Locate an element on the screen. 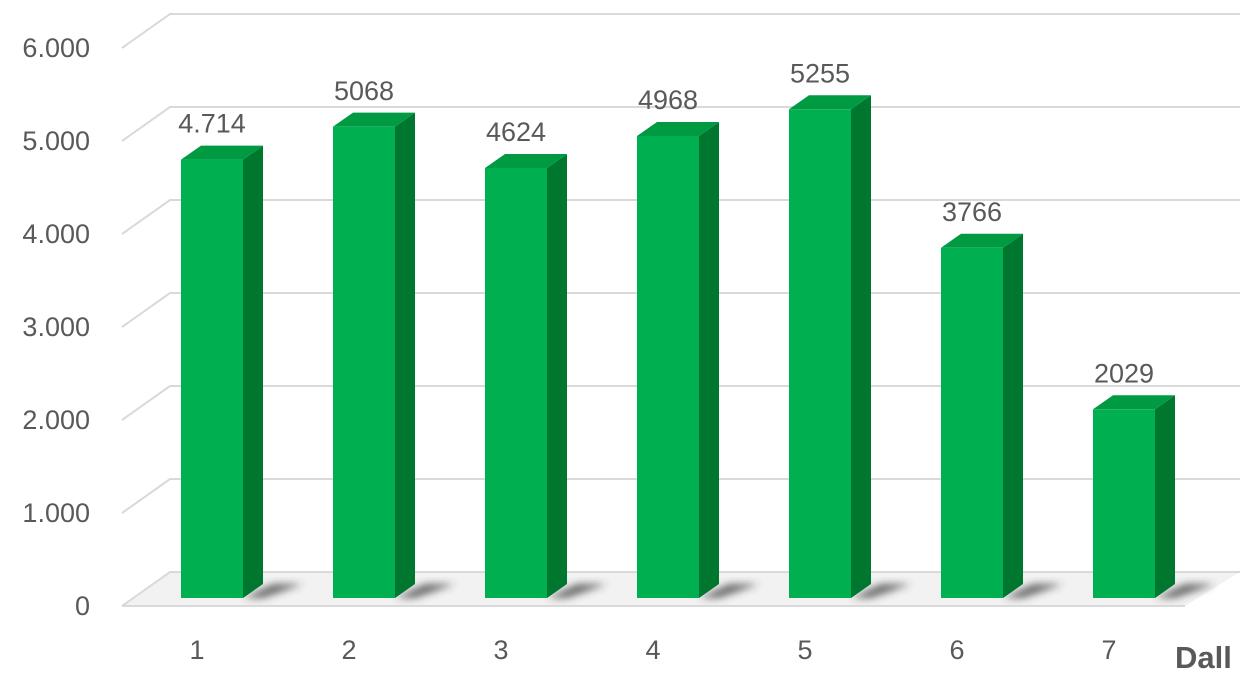 Image resolution: width=1253 pixels, height=681 pixels. data-label: 4624 is located at coordinates (516, 132).